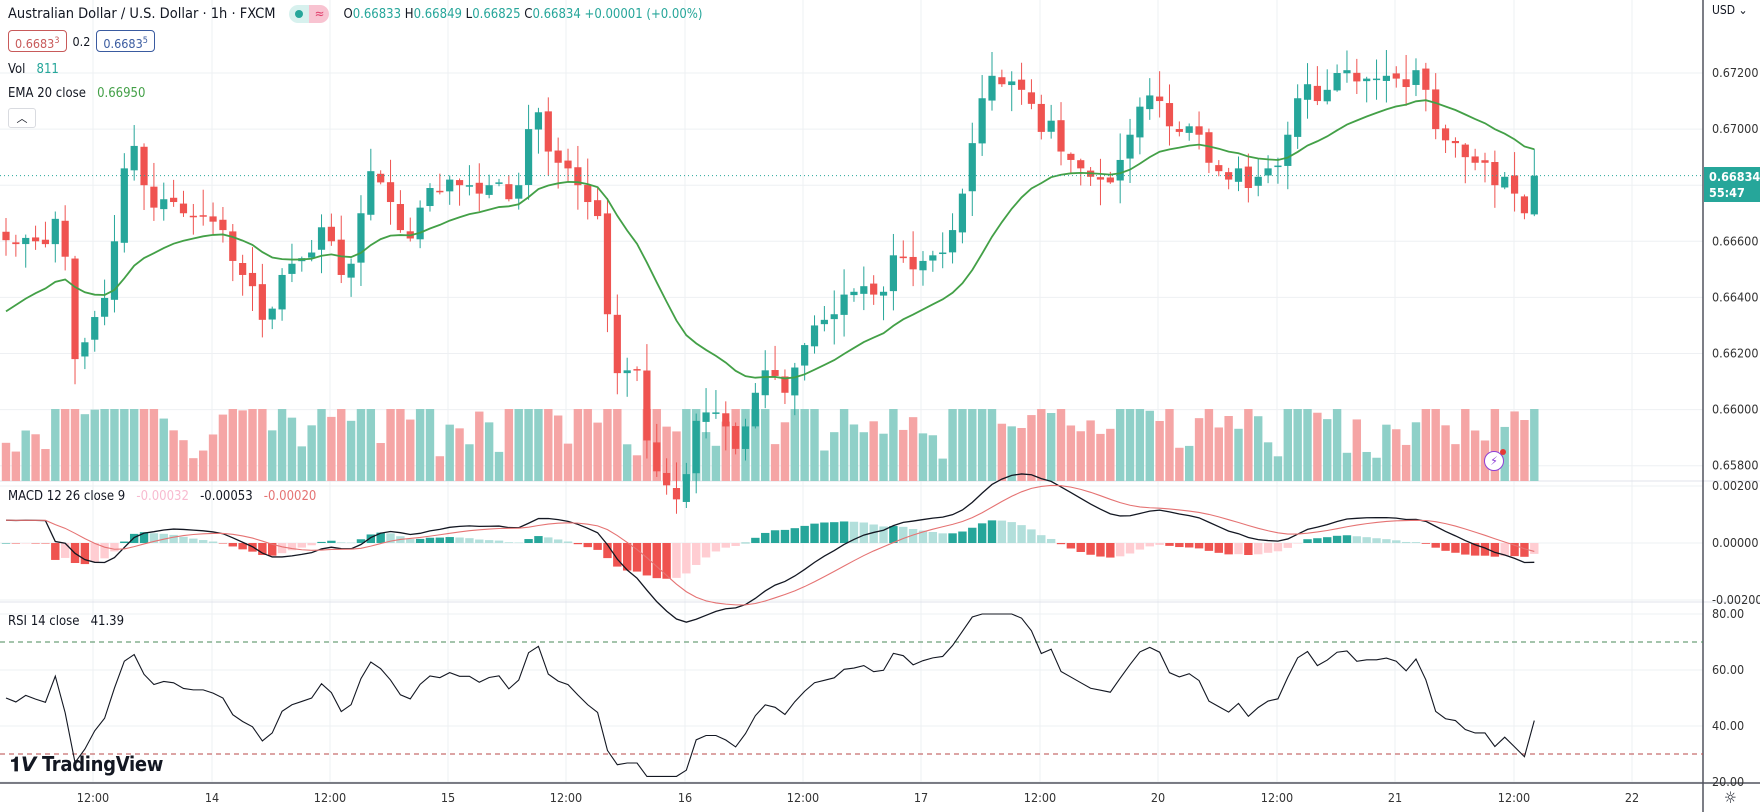 The width and height of the screenshot is (1760, 812). What do you see at coordinates (33, 69) in the screenshot?
I see `volume-legend: Vol 811` at bounding box center [33, 69].